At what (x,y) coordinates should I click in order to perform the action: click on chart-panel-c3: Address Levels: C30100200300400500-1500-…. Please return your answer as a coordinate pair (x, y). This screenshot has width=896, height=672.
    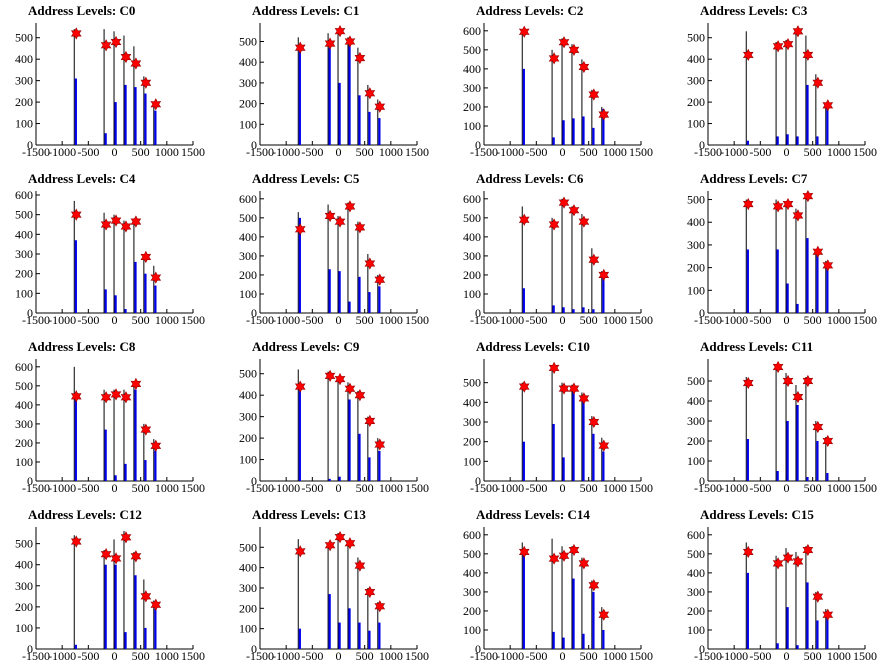
    Looking at the image, I should click on (782, 81).